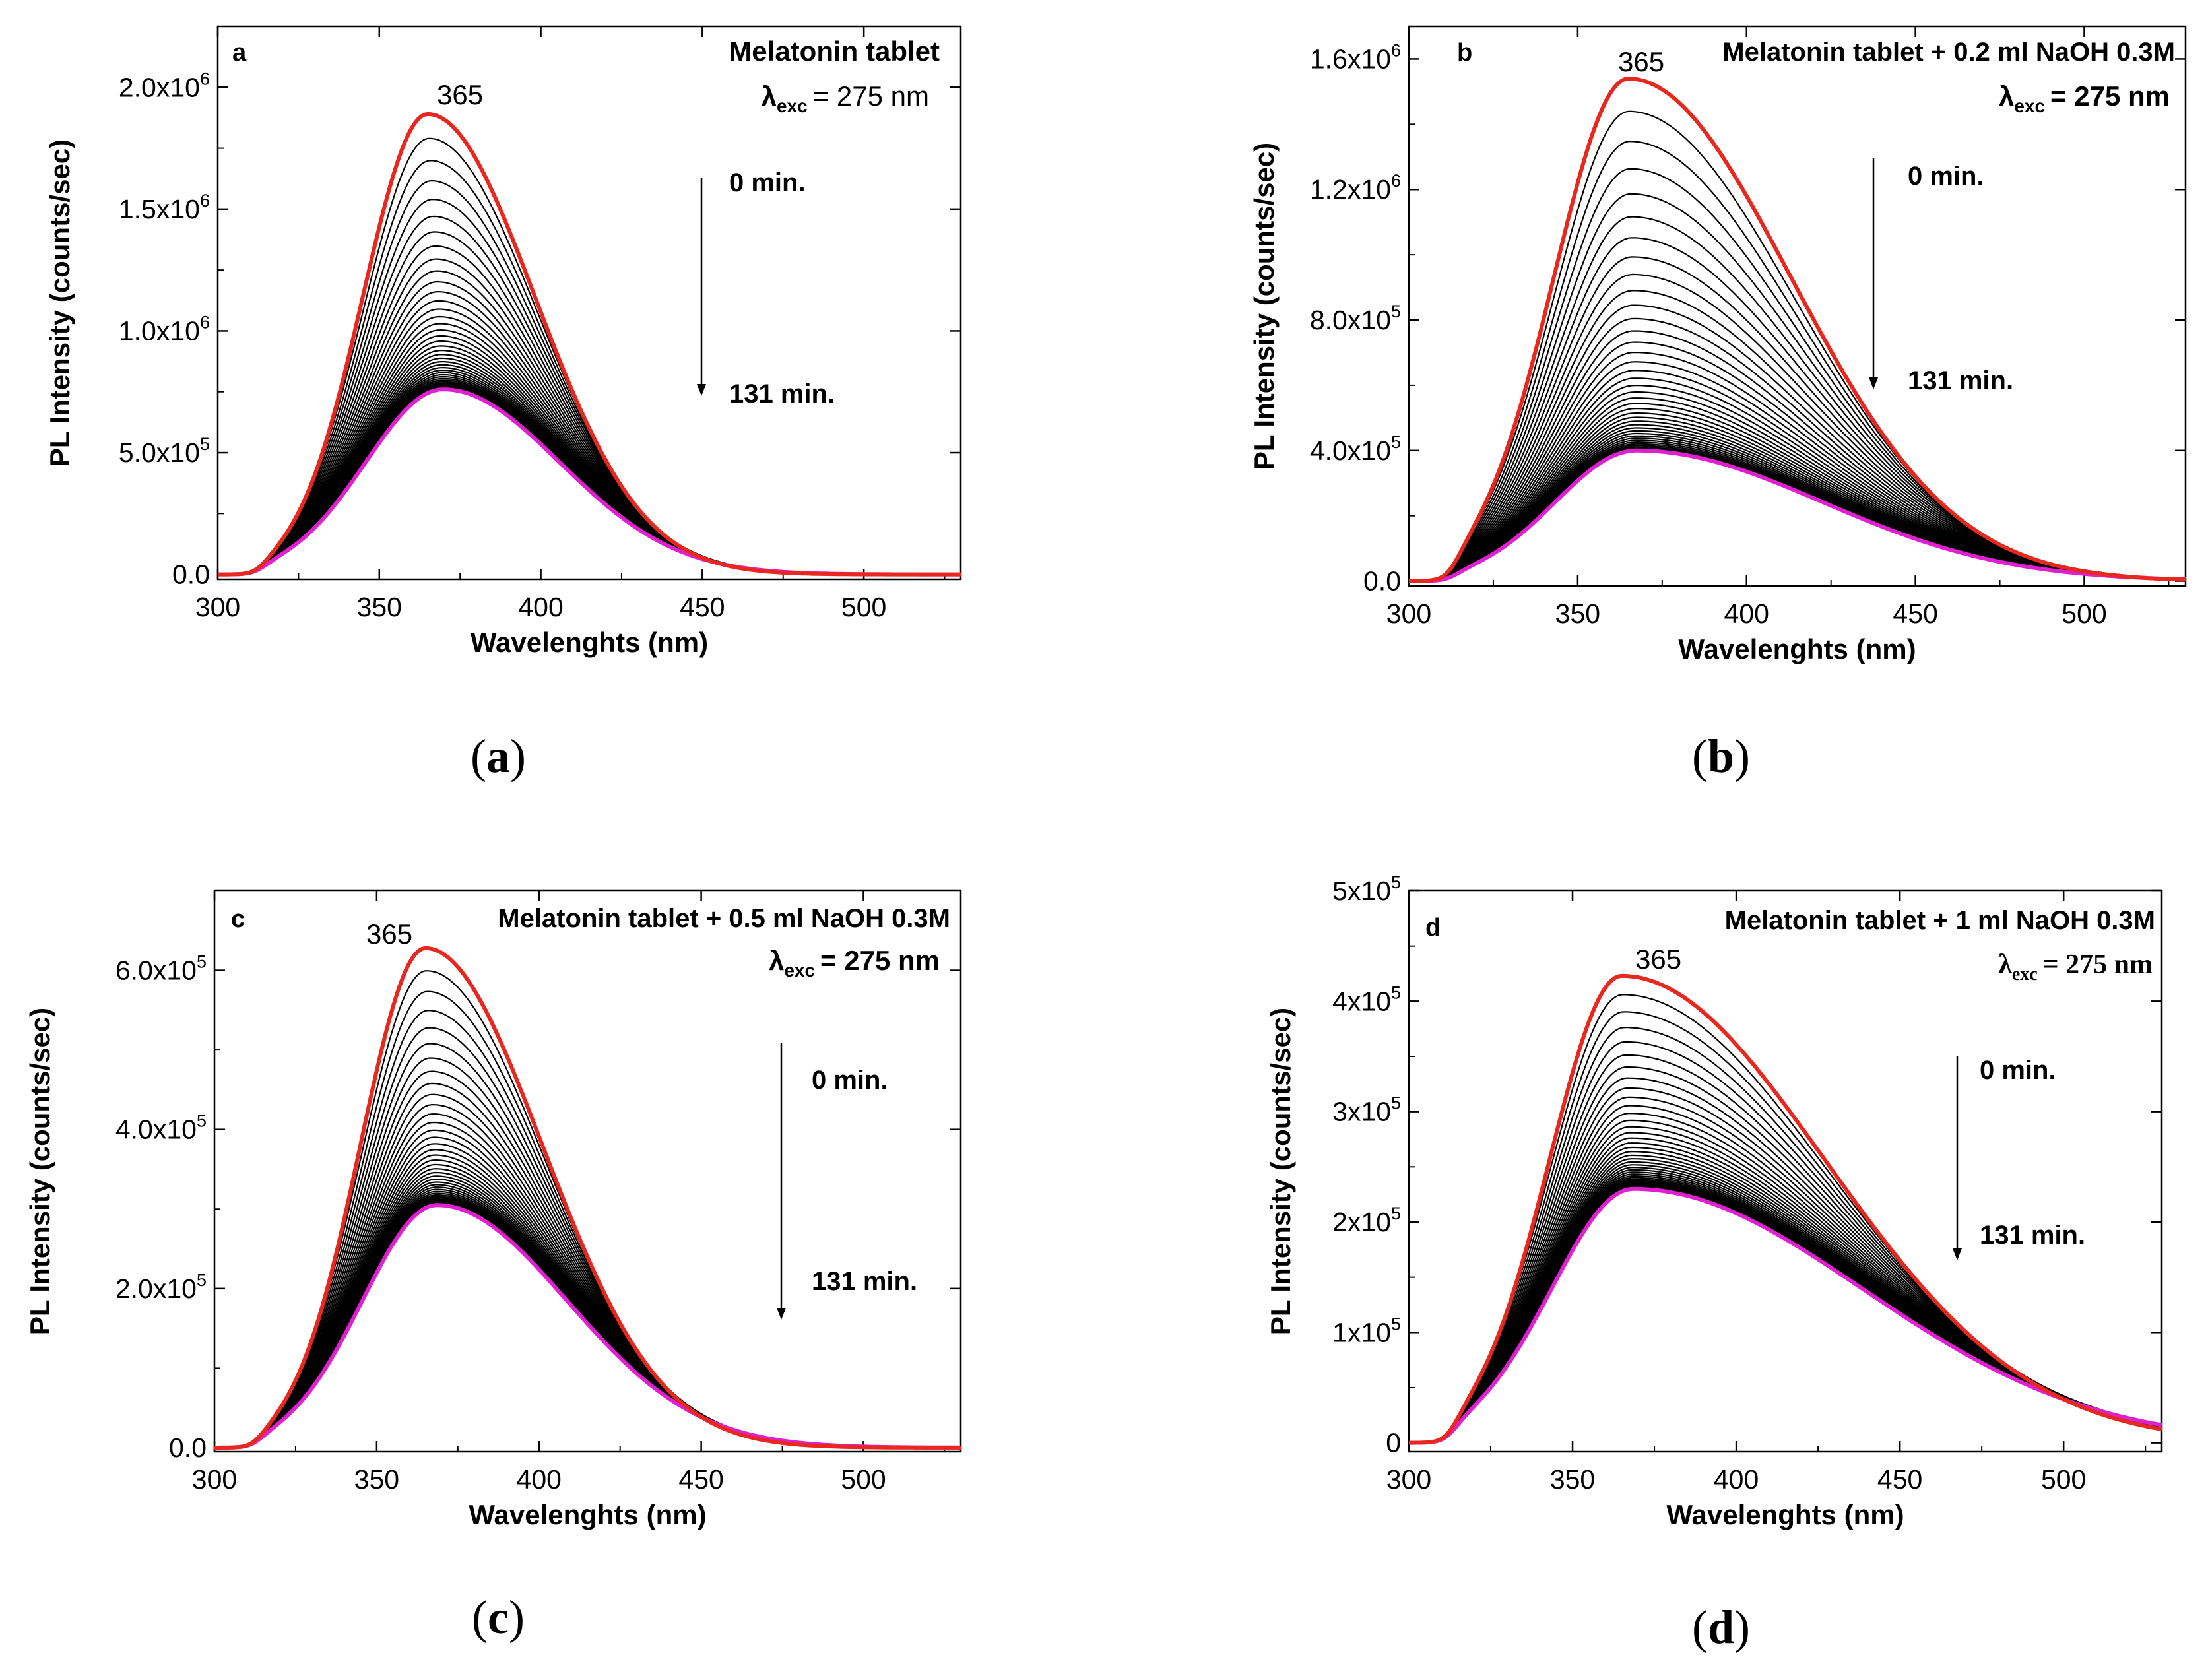 Image resolution: width=2208 pixels, height=1680 pixels. I want to click on y-tick-label: 3x10⁵, so click(1367, 1110).